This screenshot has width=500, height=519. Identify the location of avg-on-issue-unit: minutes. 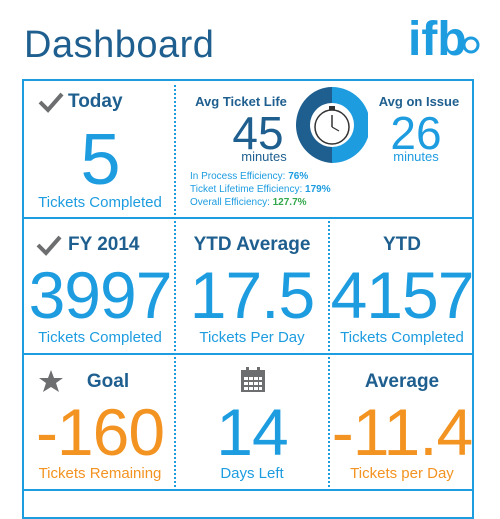
(416, 156).